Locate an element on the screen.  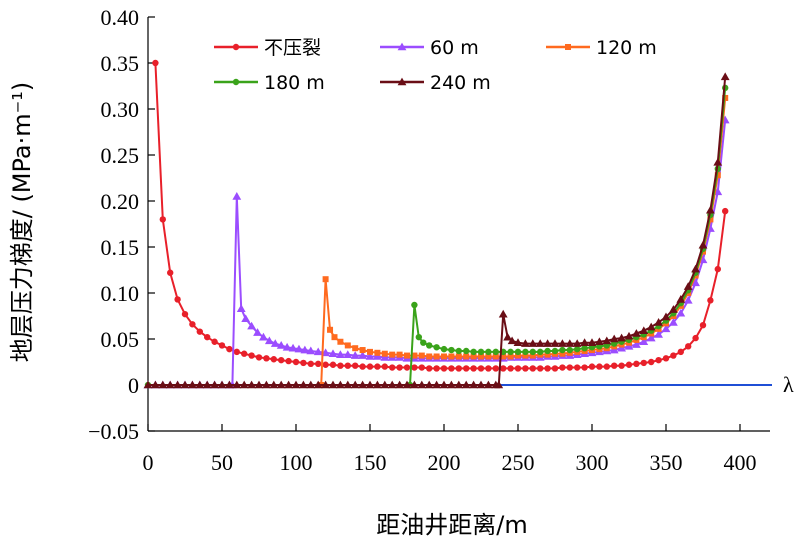
y-tick-label: 0.20 is located at coordinates (120, 201).